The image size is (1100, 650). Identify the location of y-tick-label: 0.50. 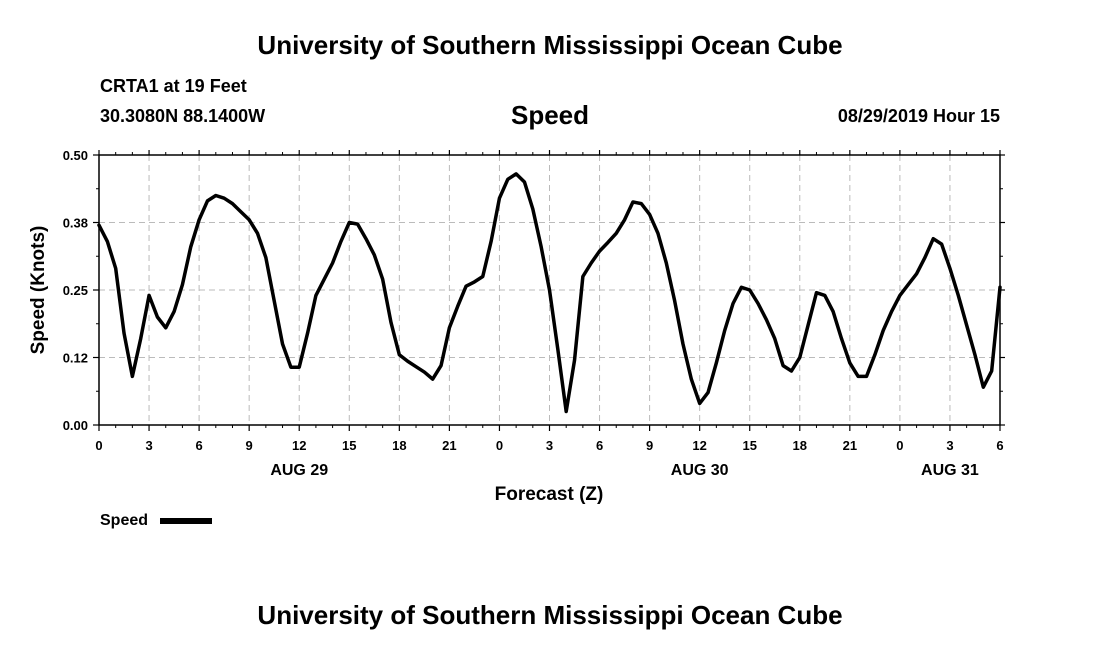
(75, 155).